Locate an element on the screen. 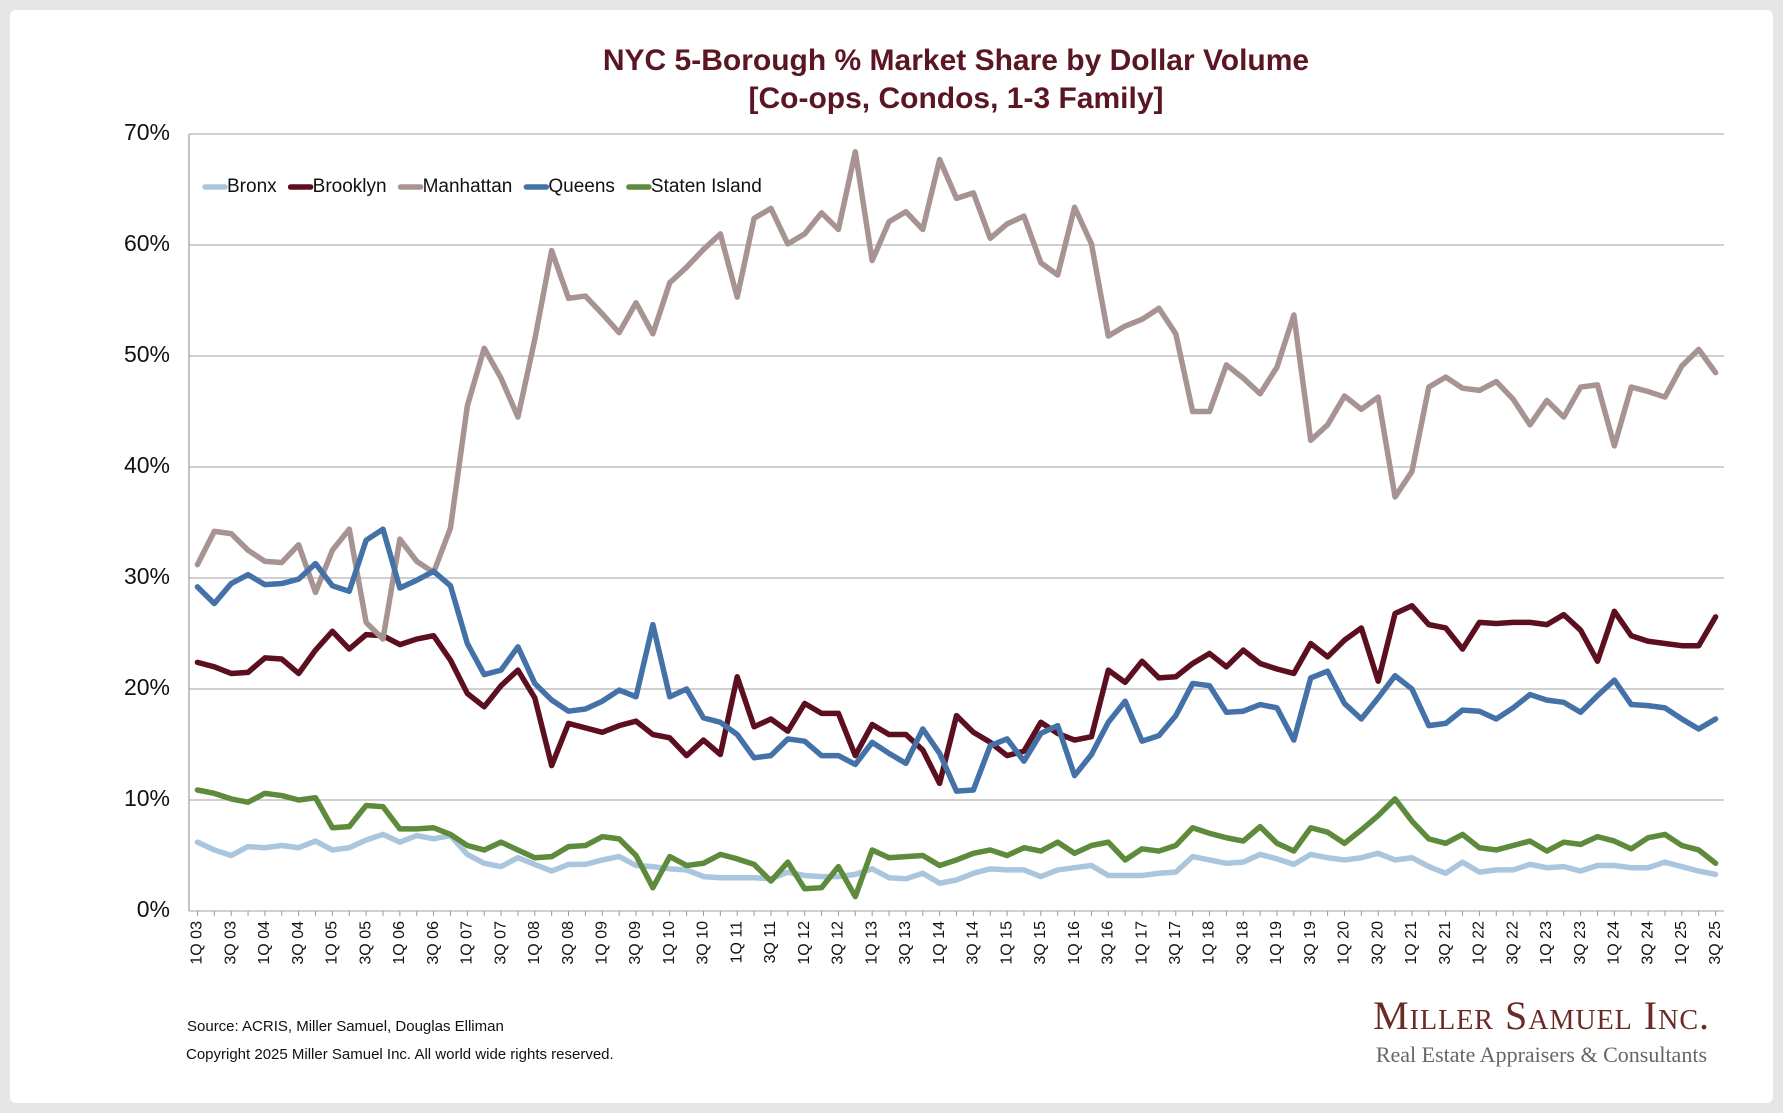  y-tick-label: 10% is located at coordinates (147, 798).